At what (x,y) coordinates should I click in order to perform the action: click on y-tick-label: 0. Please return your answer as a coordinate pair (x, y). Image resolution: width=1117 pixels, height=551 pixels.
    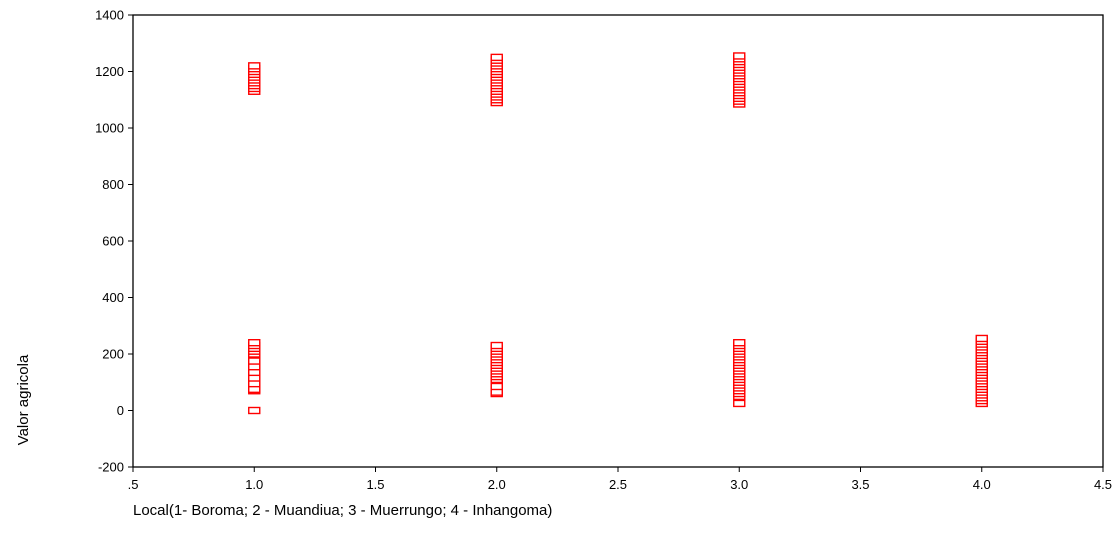
    Looking at the image, I should click on (120, 410).